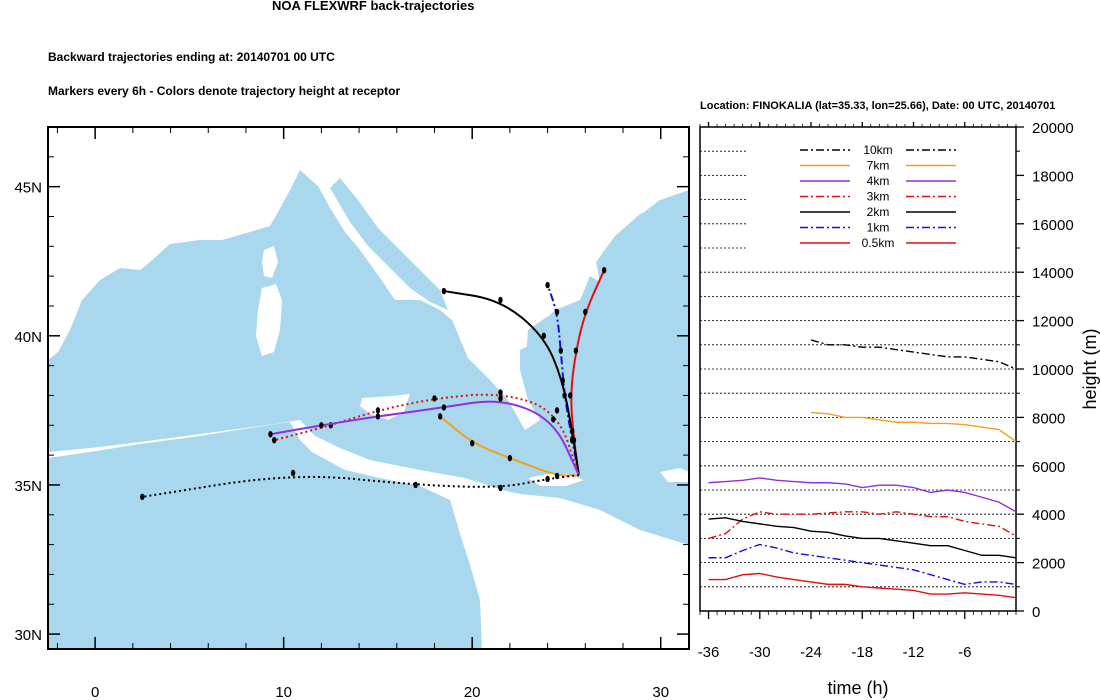 This screenshot has width=1100, height=700. Describe the element at coordinates (862, 652) in the screenshot. I see `x-tick-label: -18` at that location.